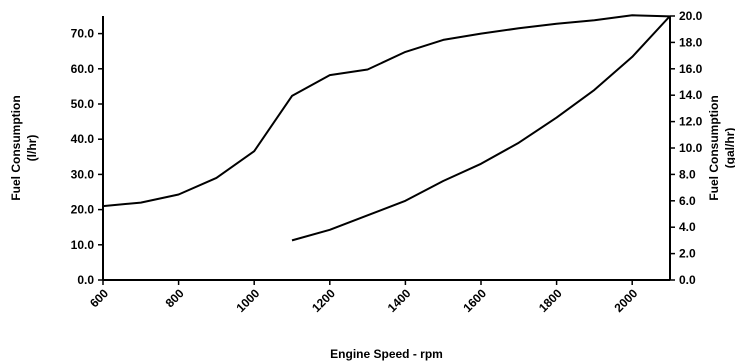 The width and height of the screenshot is (735, 364). I want to click on left-y-tick-label: 70.0, so click(83, 34).